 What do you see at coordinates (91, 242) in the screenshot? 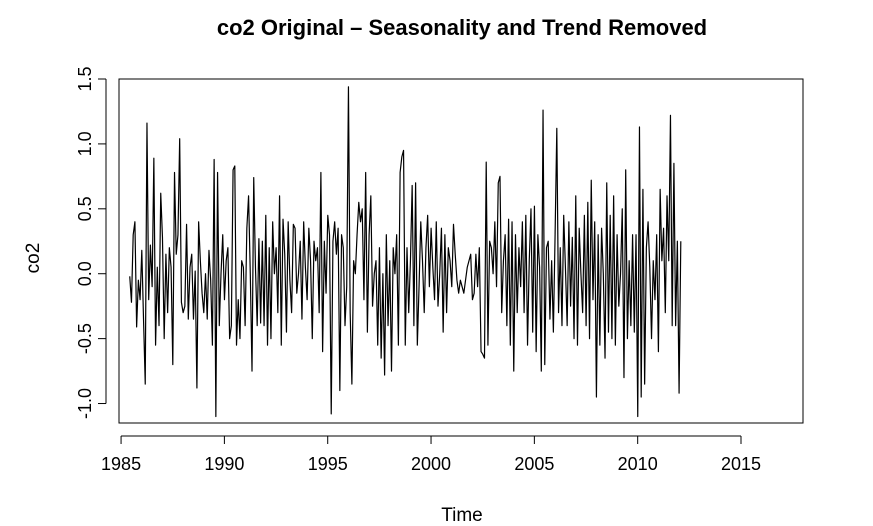
I see `y-axis: -1.0 -0.5 0.0 0.5 1.0 1.5` at bounding box center [91, 242].